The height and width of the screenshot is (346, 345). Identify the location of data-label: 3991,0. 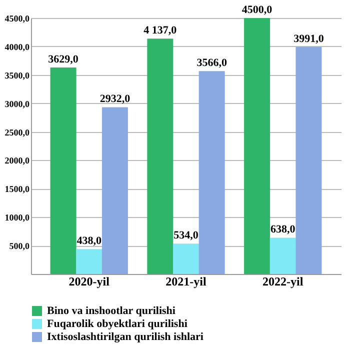
(309, 38).